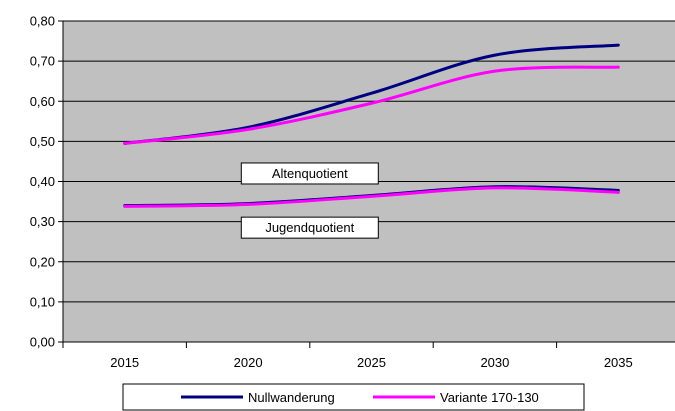 Image resolution: width=675 pixels, height=411 pixels. I want to click on y-tick-label: 0,80, so click(42, 21).